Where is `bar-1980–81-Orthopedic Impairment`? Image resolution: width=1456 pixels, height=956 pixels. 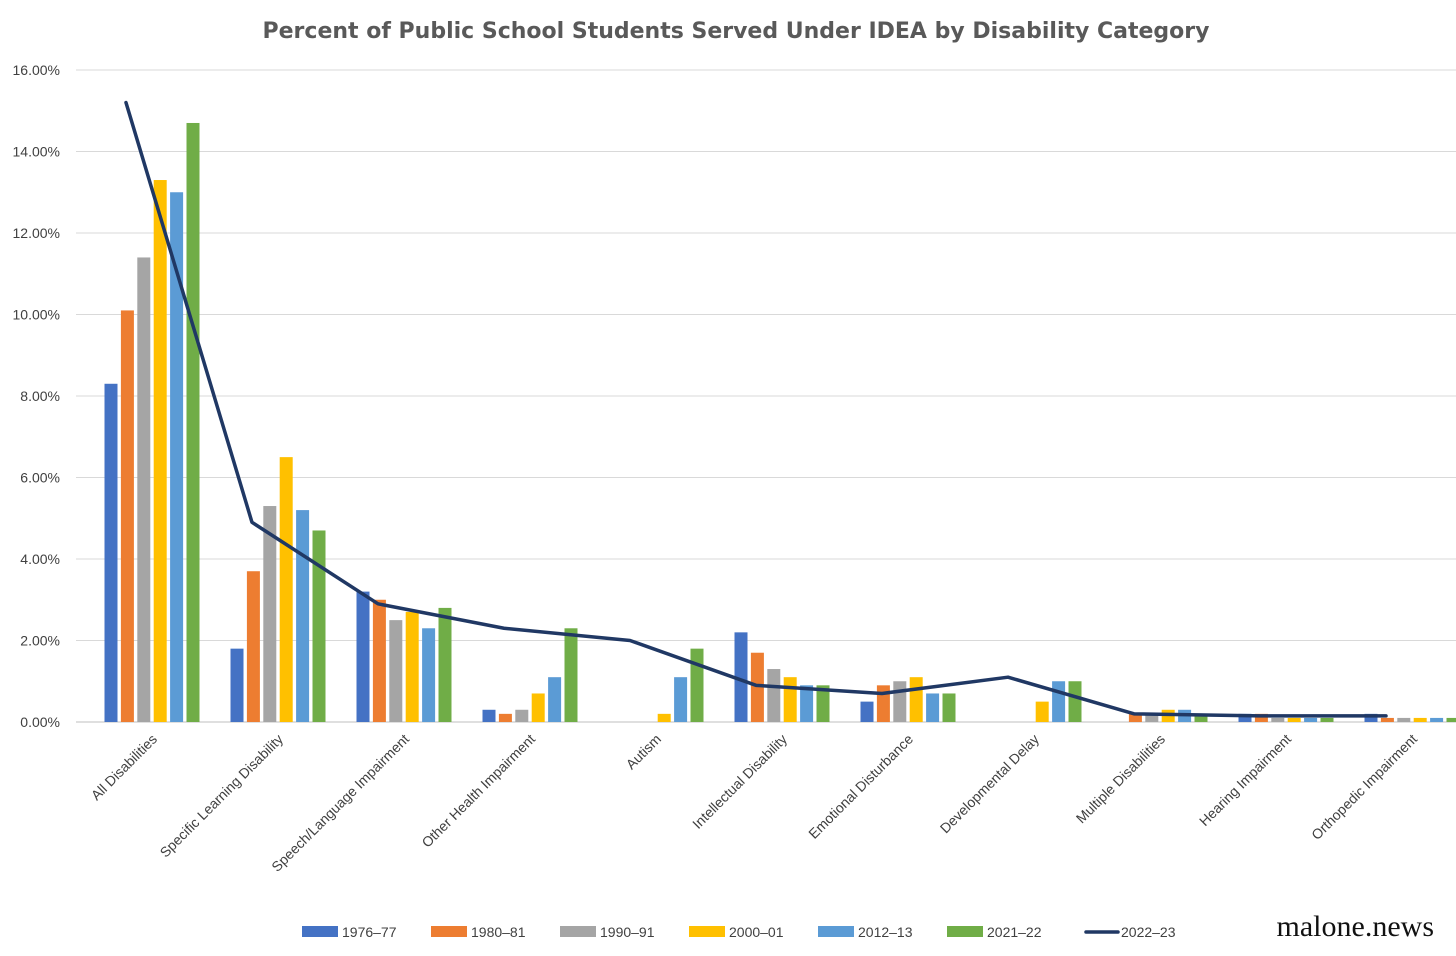 bar-1980–81-Orthopedic Impairment is located at coordinates (1387, 719).